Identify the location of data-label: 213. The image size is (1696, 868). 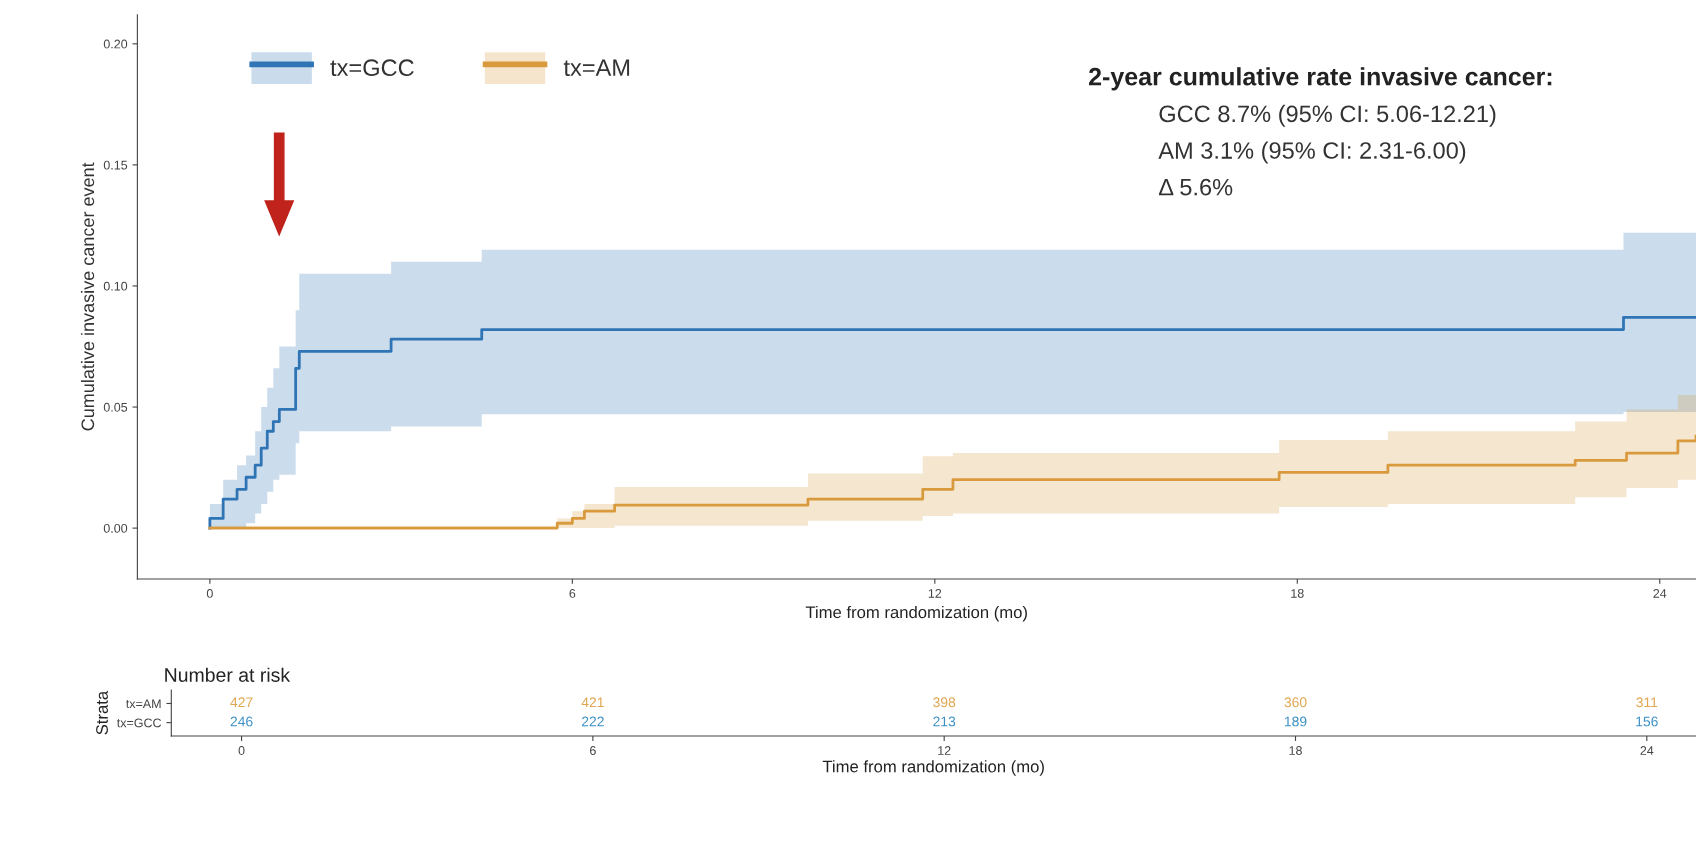
(944, 721).